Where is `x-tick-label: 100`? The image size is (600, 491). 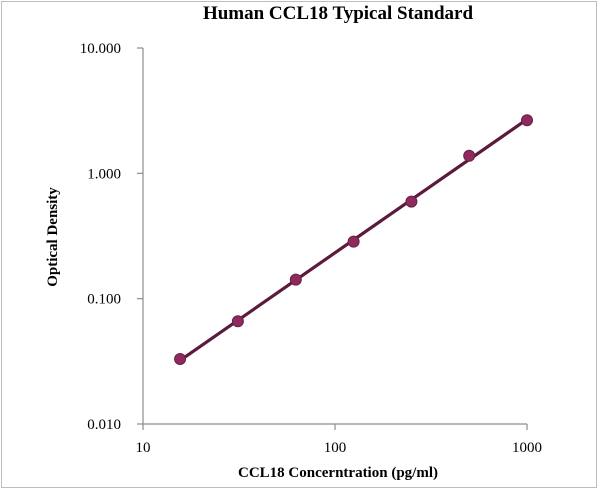 x-tick-label: 100 is located at coordinates (335, 448).